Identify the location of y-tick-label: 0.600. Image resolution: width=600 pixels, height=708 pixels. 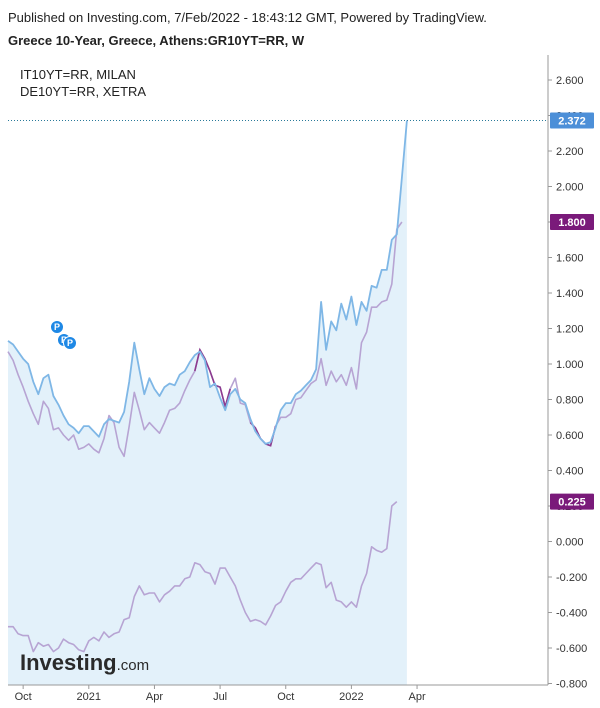
(570, 436).